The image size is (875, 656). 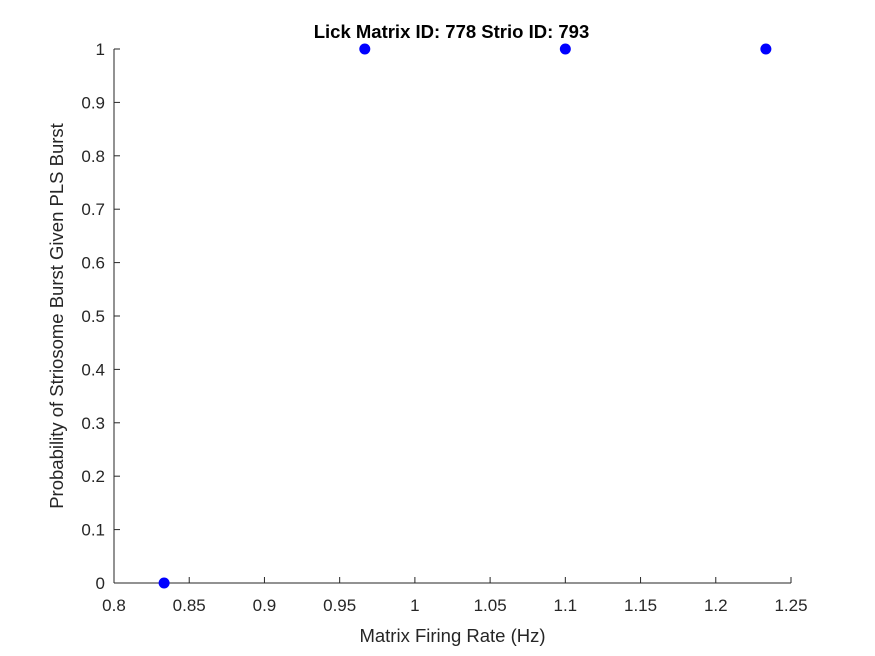 I want to click on x-tick-label: 0.95, so click(x=339, y=605).